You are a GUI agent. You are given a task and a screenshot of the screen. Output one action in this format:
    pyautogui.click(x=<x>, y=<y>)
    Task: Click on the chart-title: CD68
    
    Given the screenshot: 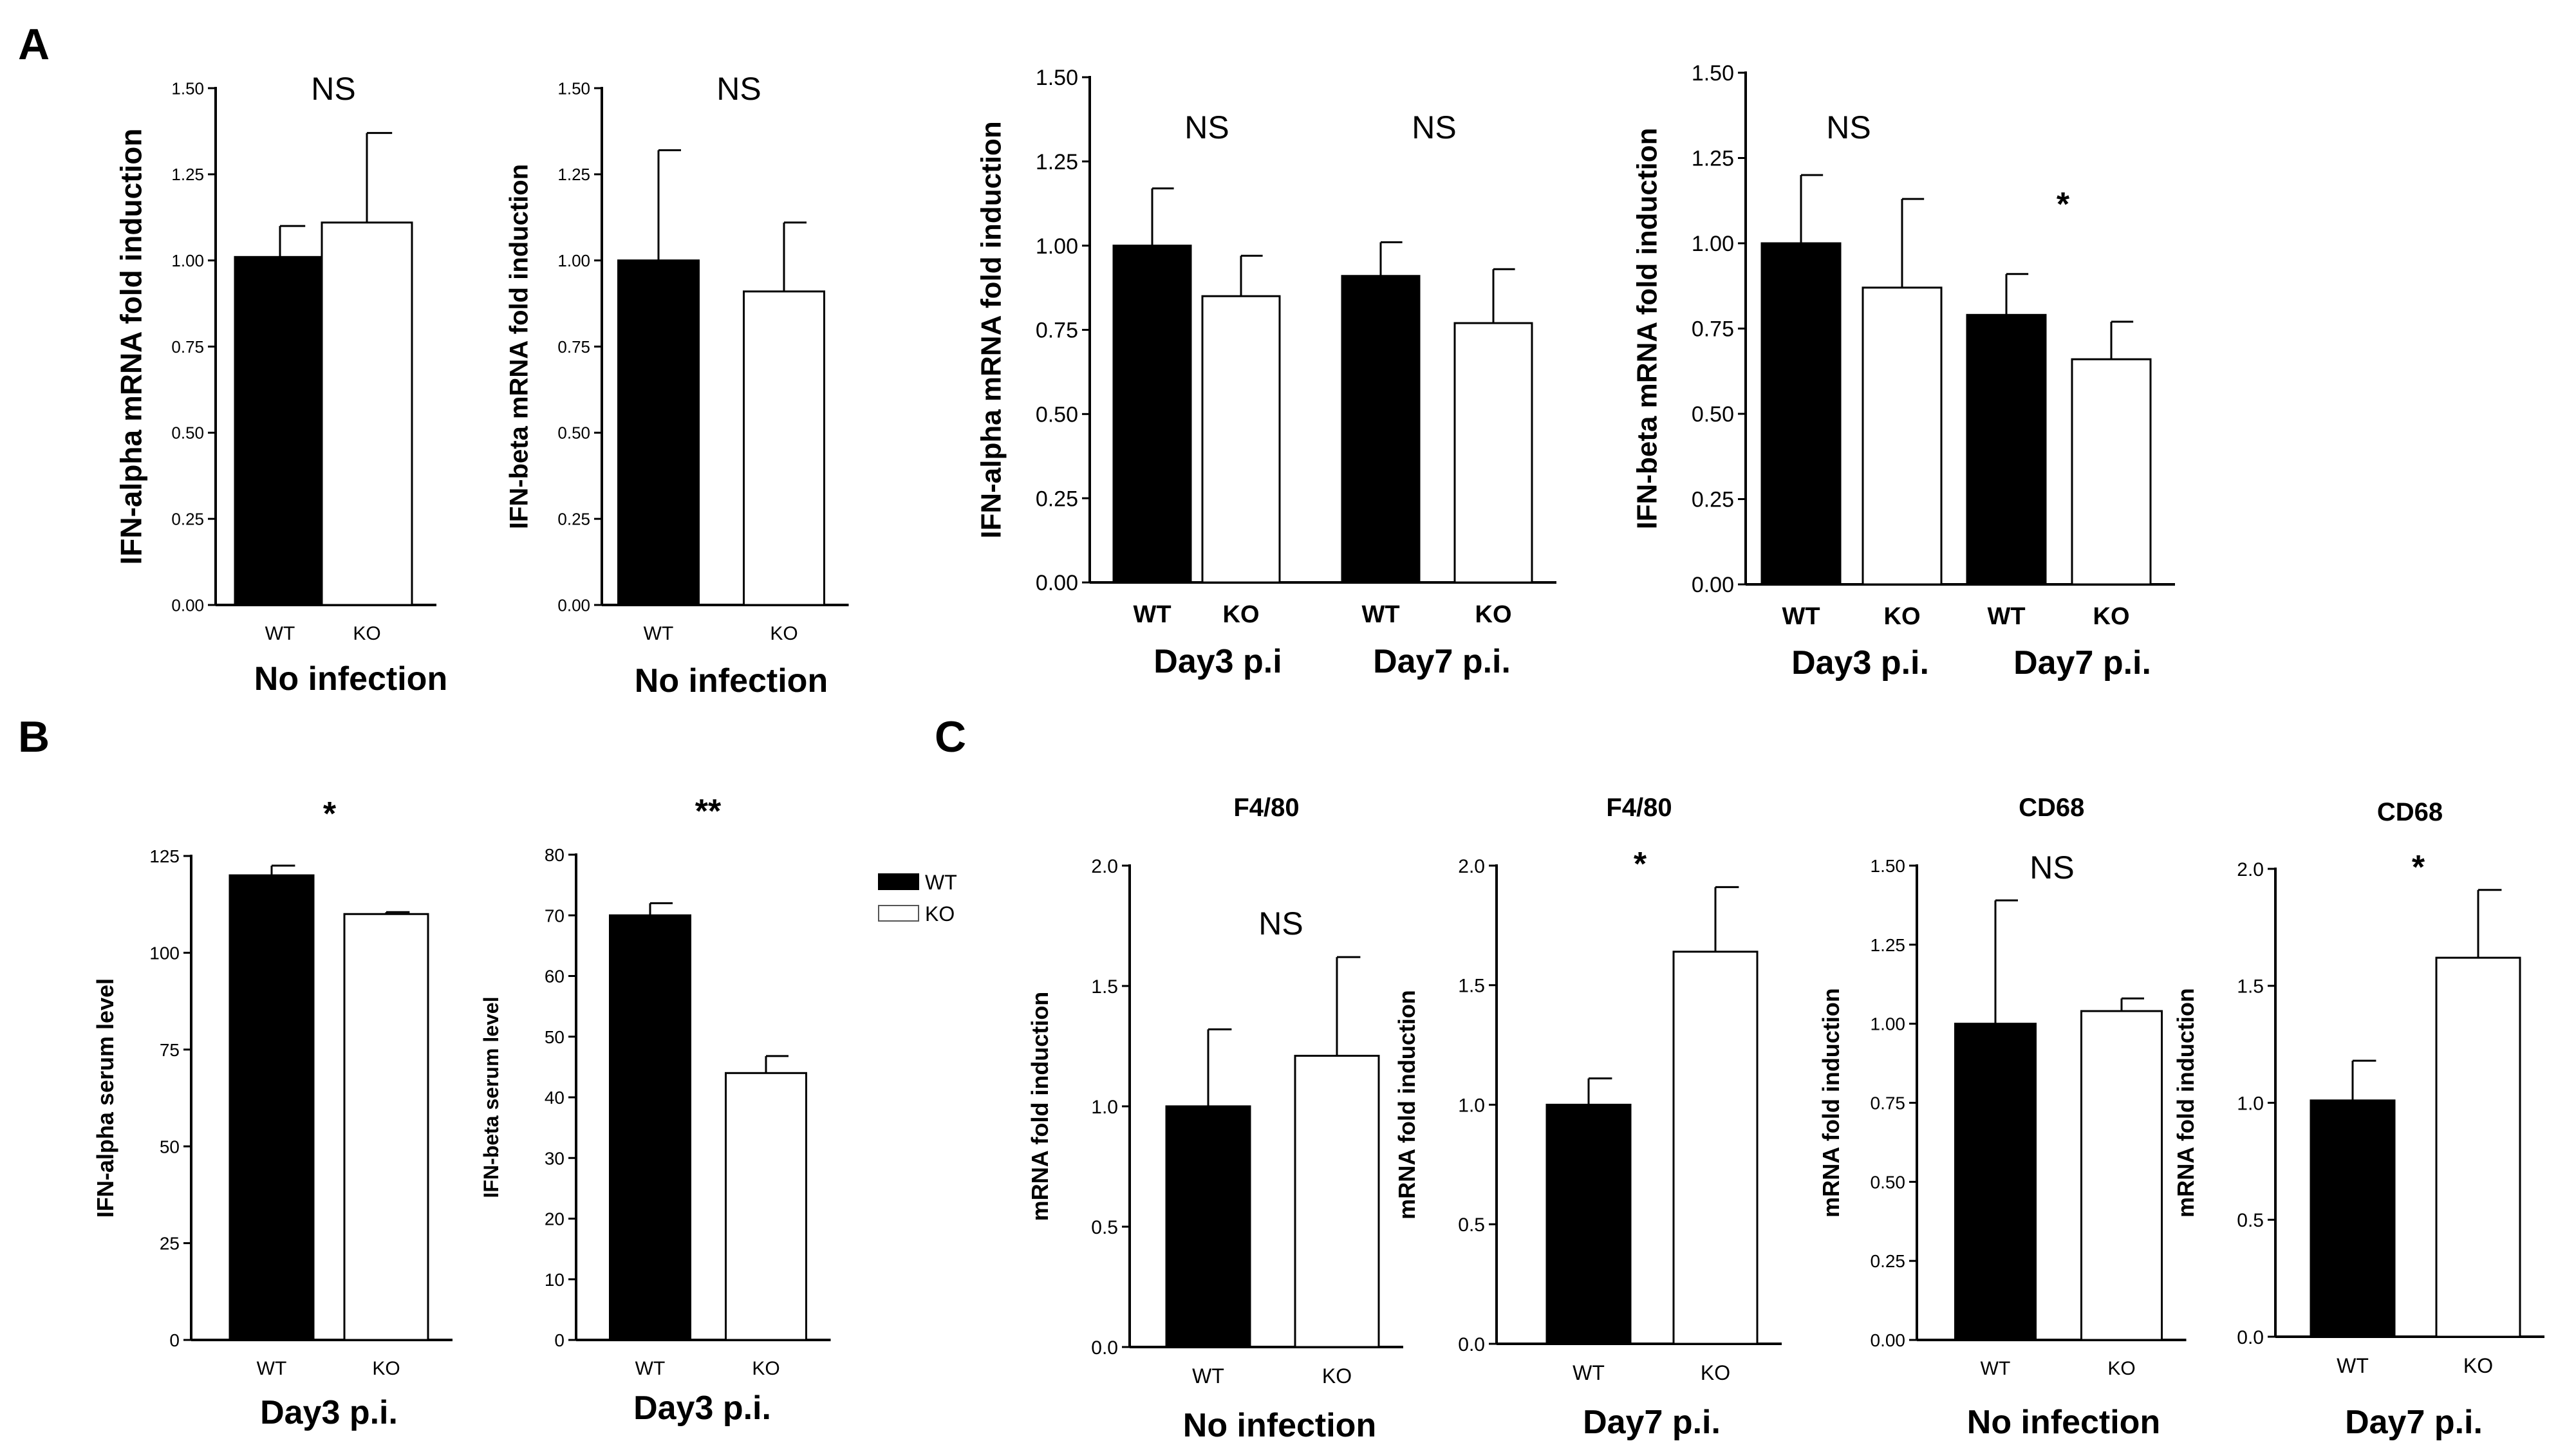 What is the action you would take?
    pyautogui.click(x=2410, y=812)
    